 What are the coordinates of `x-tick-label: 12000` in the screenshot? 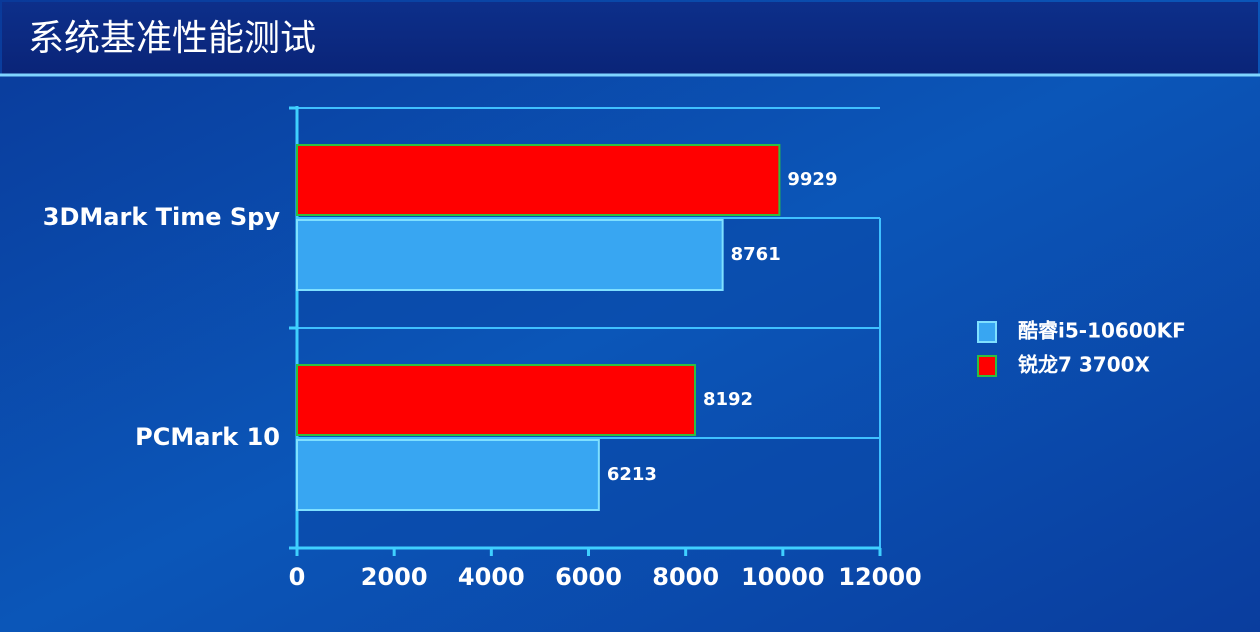 It's located at (880, 577).